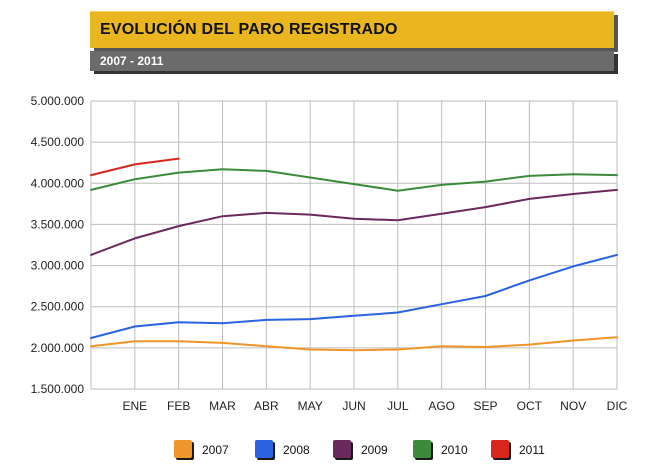  Describe the element at coordinates (215, 450) in the screenshot. I see `legend-label: 2007` at that location.